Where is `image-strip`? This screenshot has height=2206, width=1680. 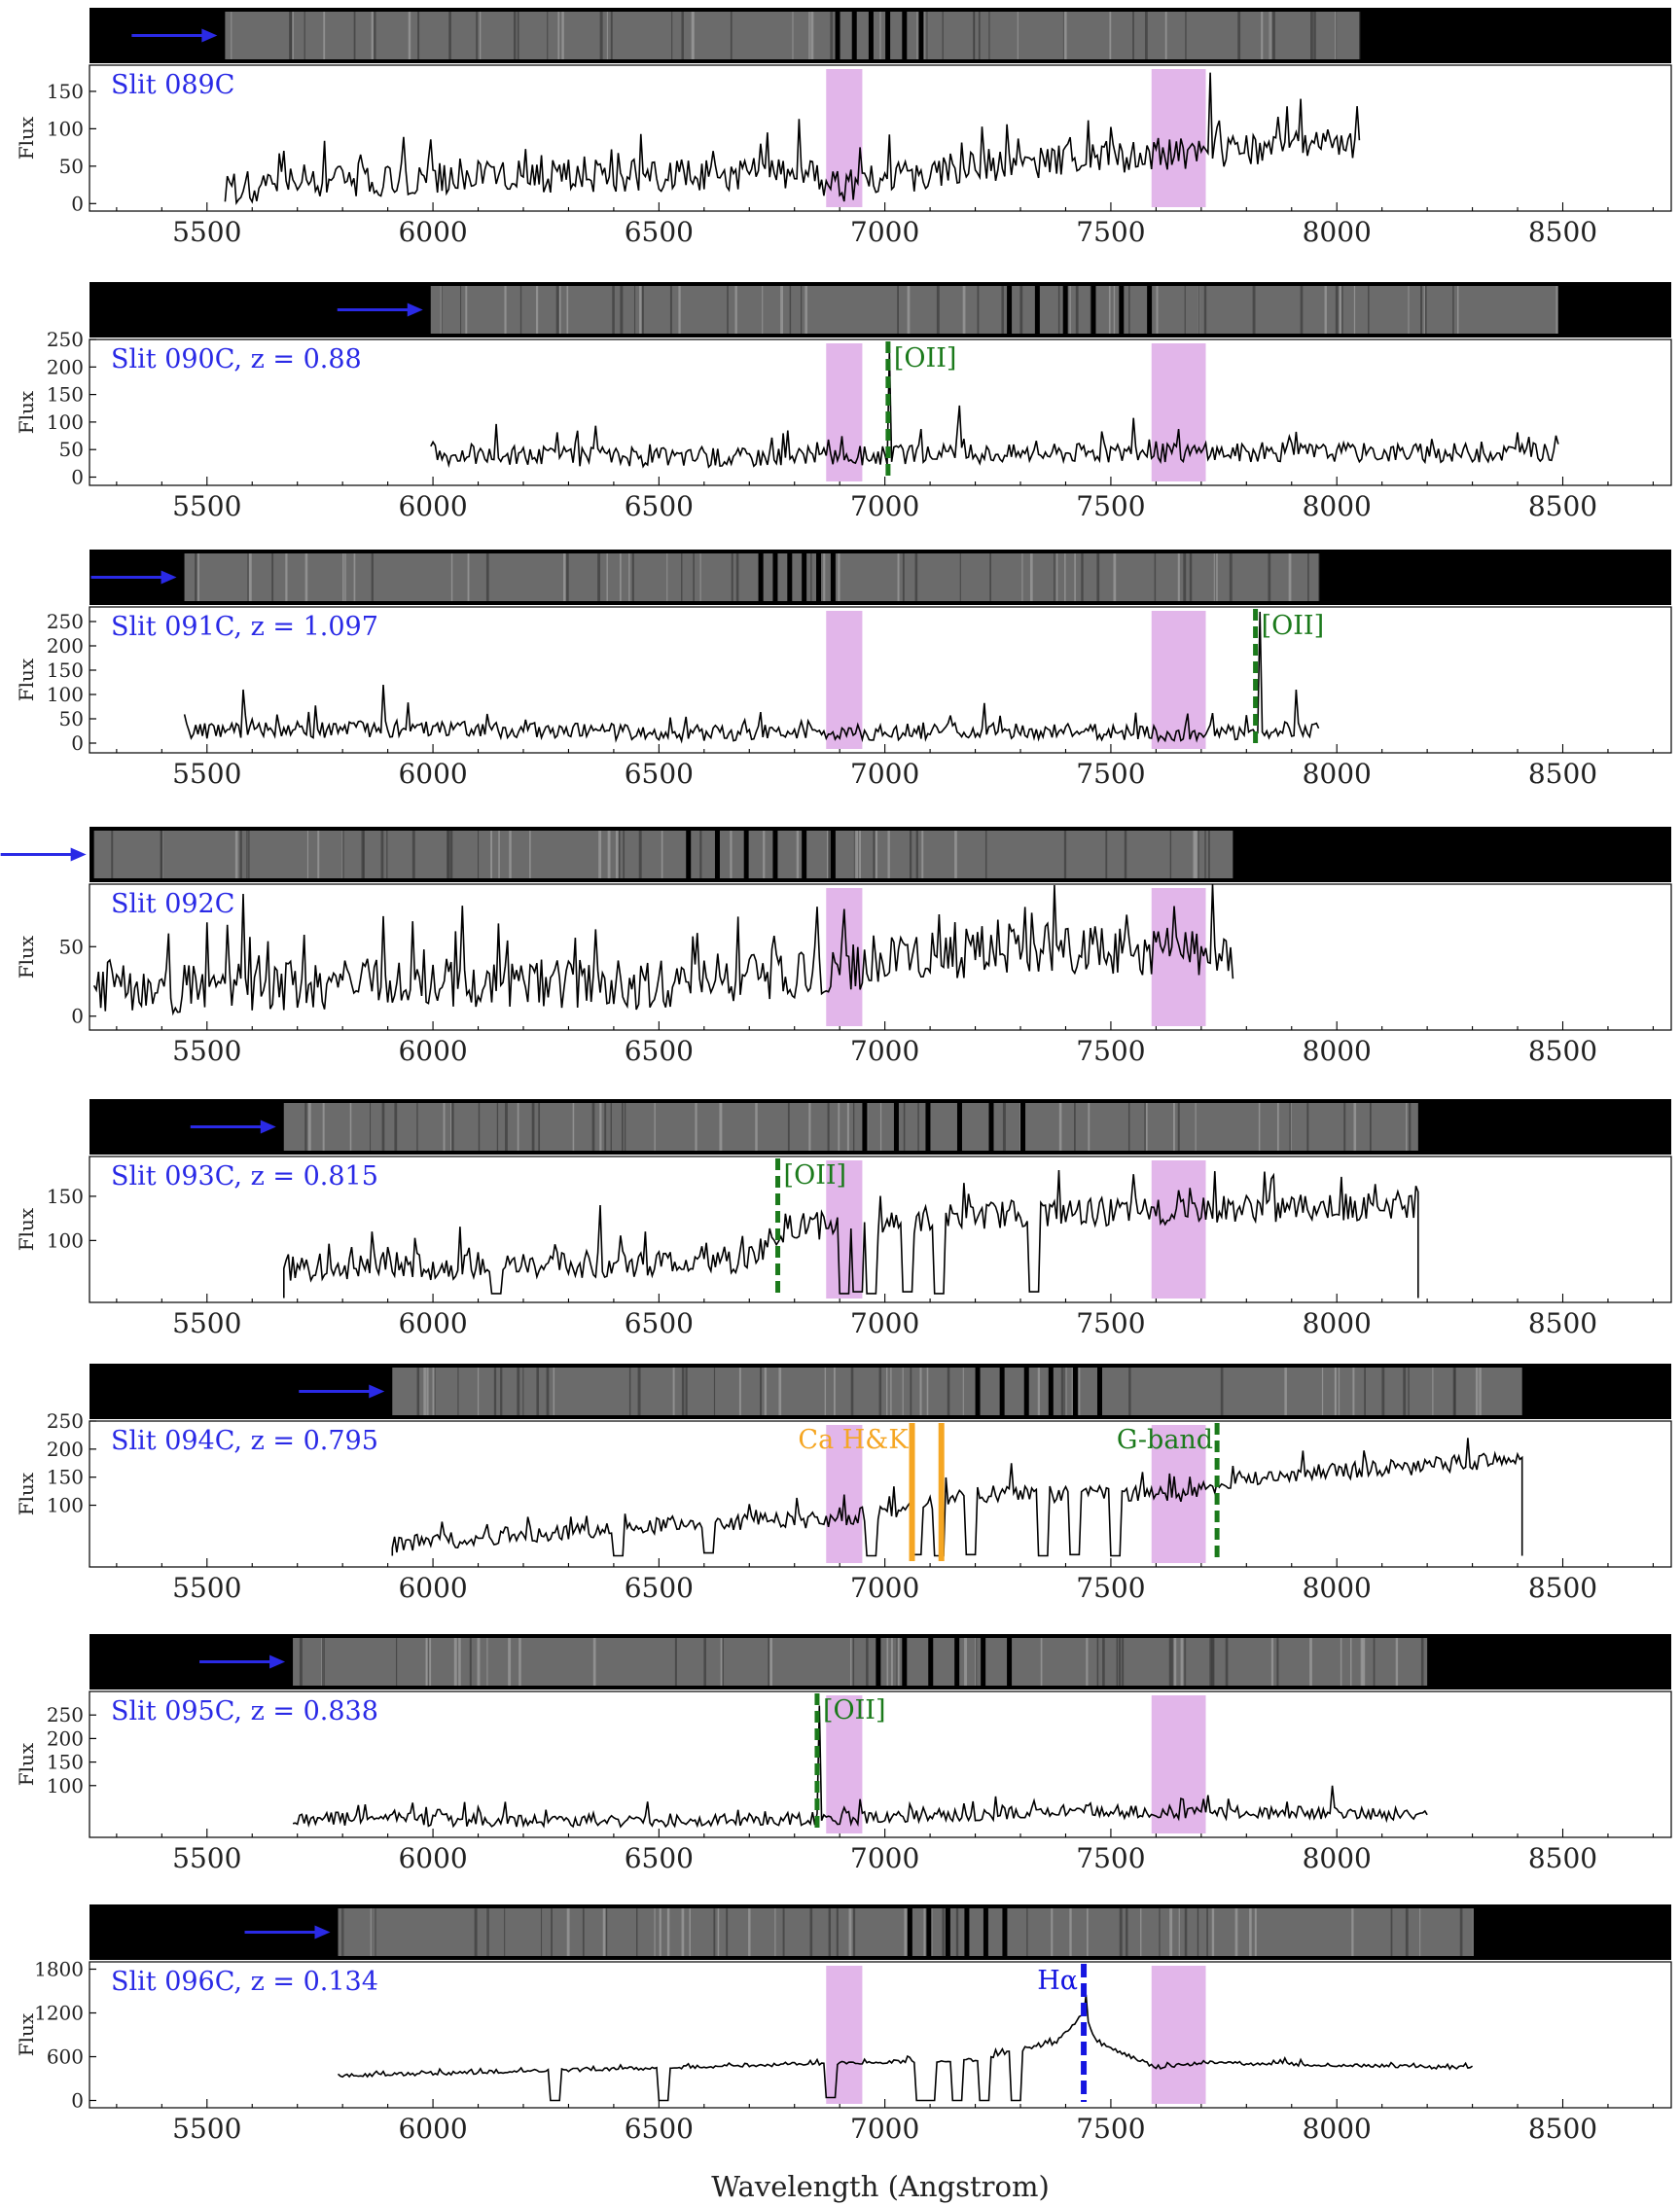 image-strip is located at coordinates (880, 1932).